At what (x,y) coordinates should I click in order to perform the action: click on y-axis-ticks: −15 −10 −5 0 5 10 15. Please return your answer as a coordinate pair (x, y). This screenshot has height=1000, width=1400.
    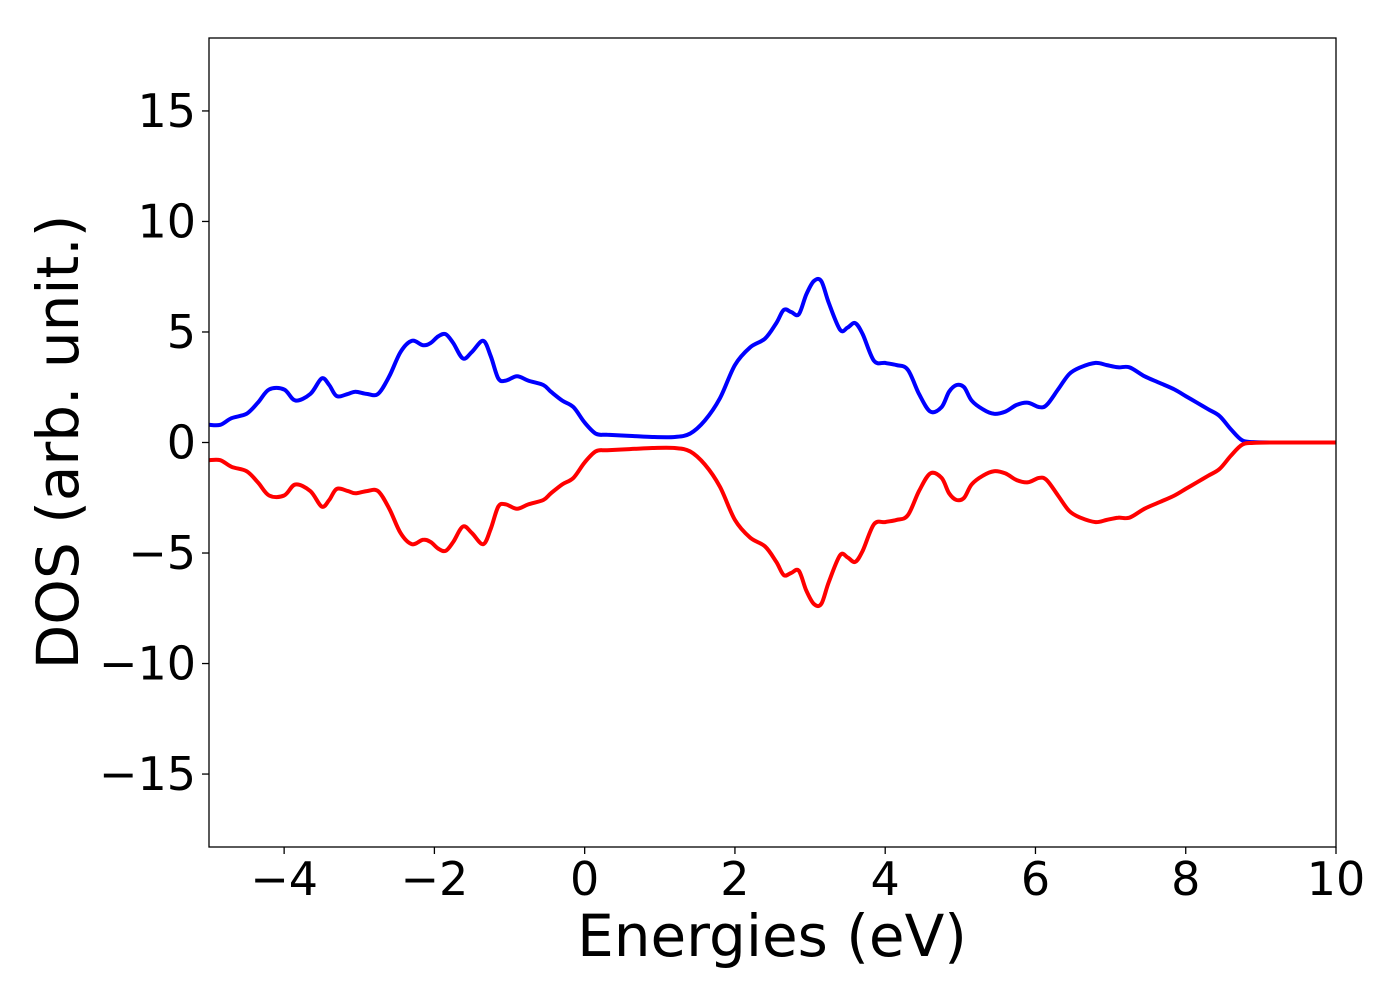
    Looking at the image, I should click on (154, 442).